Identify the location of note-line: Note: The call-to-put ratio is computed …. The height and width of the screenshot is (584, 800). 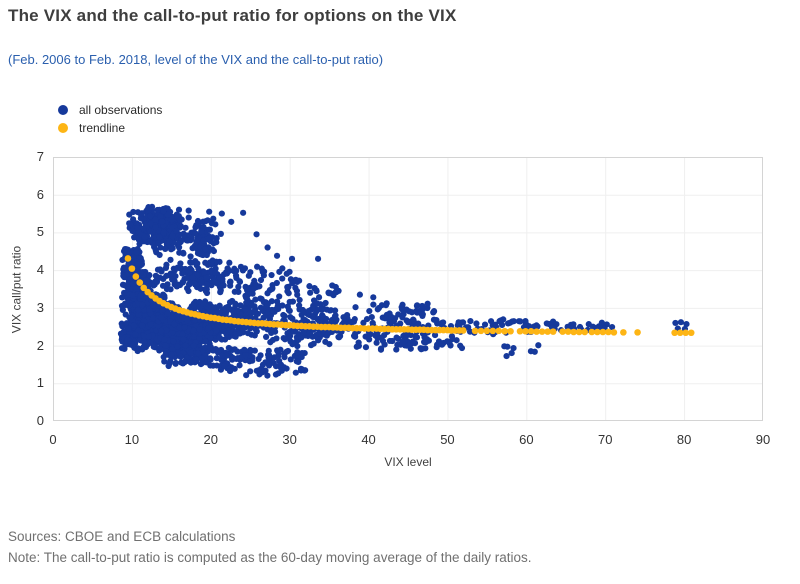
(270, 557).